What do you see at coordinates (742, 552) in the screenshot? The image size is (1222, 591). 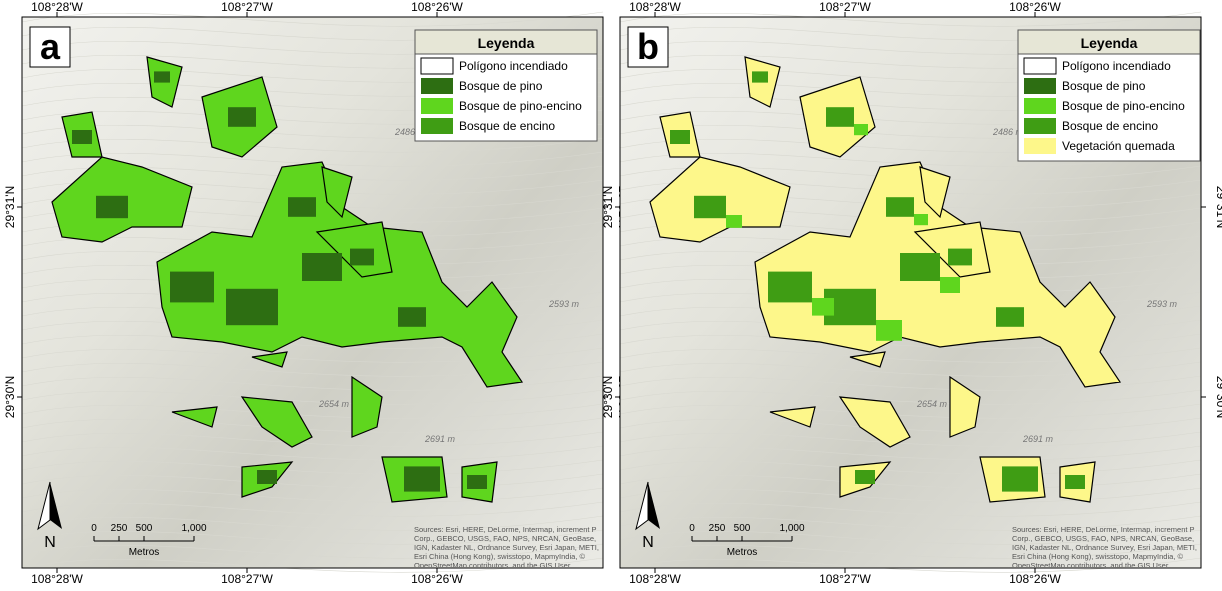 I see `scale-unit: Metros` at bounding box center [742, 552].